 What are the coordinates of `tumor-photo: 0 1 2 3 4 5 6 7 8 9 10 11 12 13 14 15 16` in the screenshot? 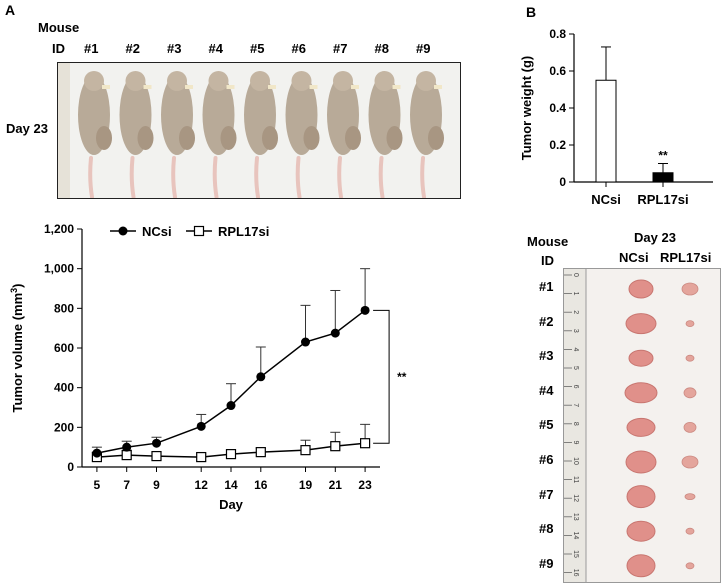 It's located at (642, 425).